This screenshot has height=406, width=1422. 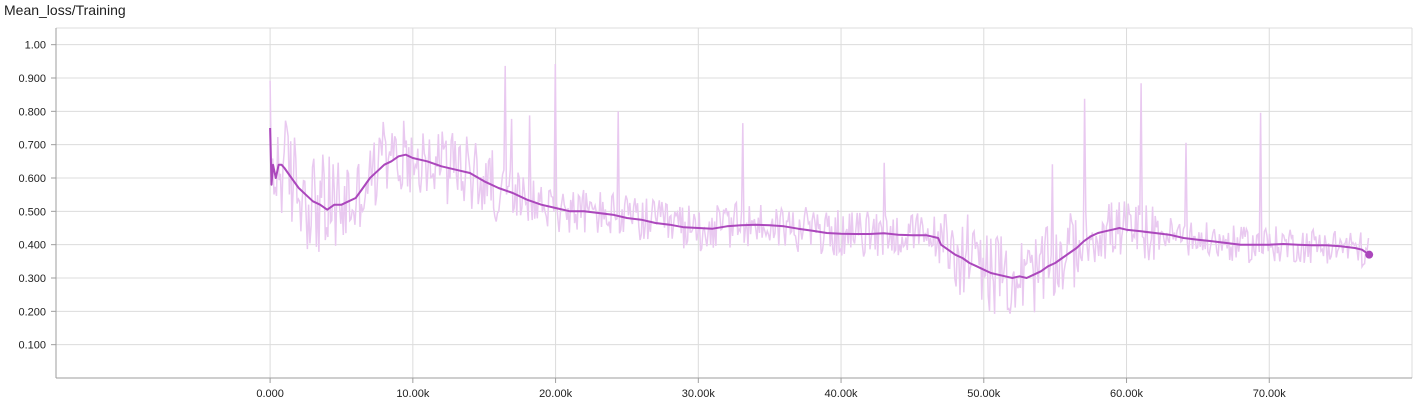 What do you see at coordinates (65, 10) in the screenshot?
I see `chart-title: Mean_loss/Training` at bounding box center [65, 10].